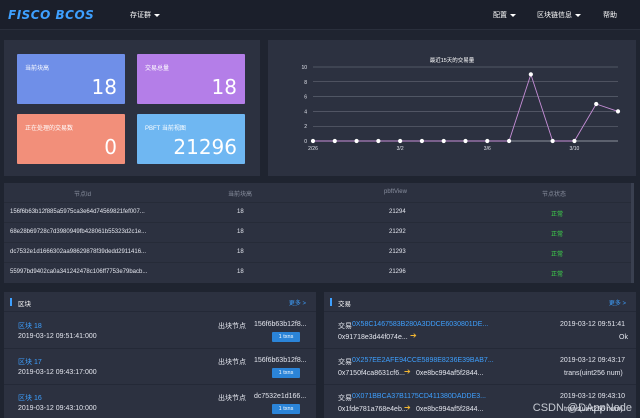 The width and height of the screenshot is (640, 418). Describe the element at coordinates (305, 98) in the screenshot. I see `y-tick-label: 6` at that location.